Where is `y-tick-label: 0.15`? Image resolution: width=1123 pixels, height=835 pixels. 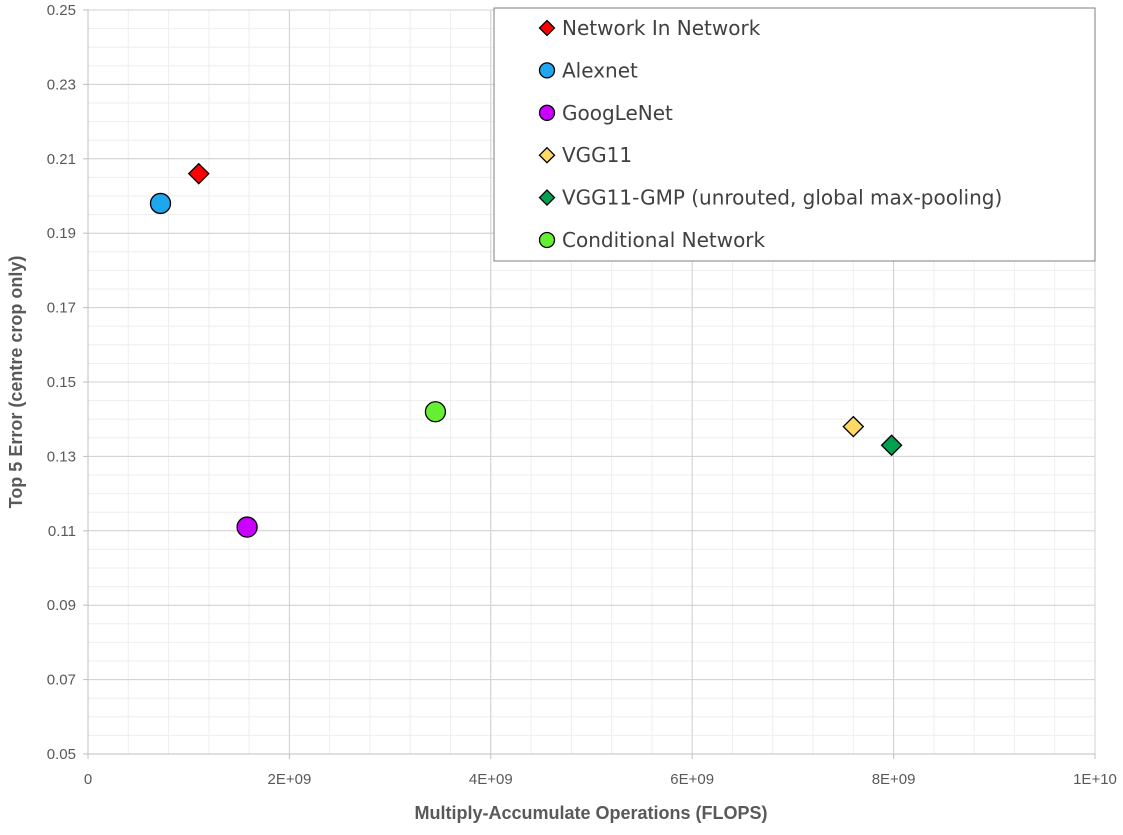 y-tick-label: 0.15 is located at coordinates (61, 382).